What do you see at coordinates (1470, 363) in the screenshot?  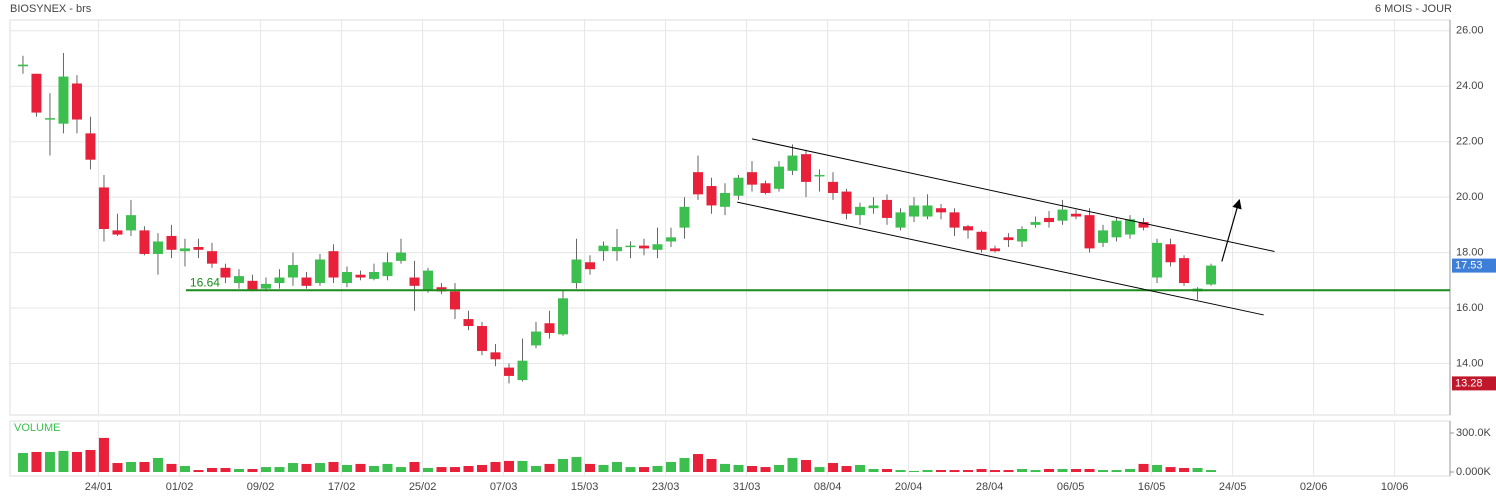 I see `y-tick-label: 14.00` at bounding box center [1470, 363].